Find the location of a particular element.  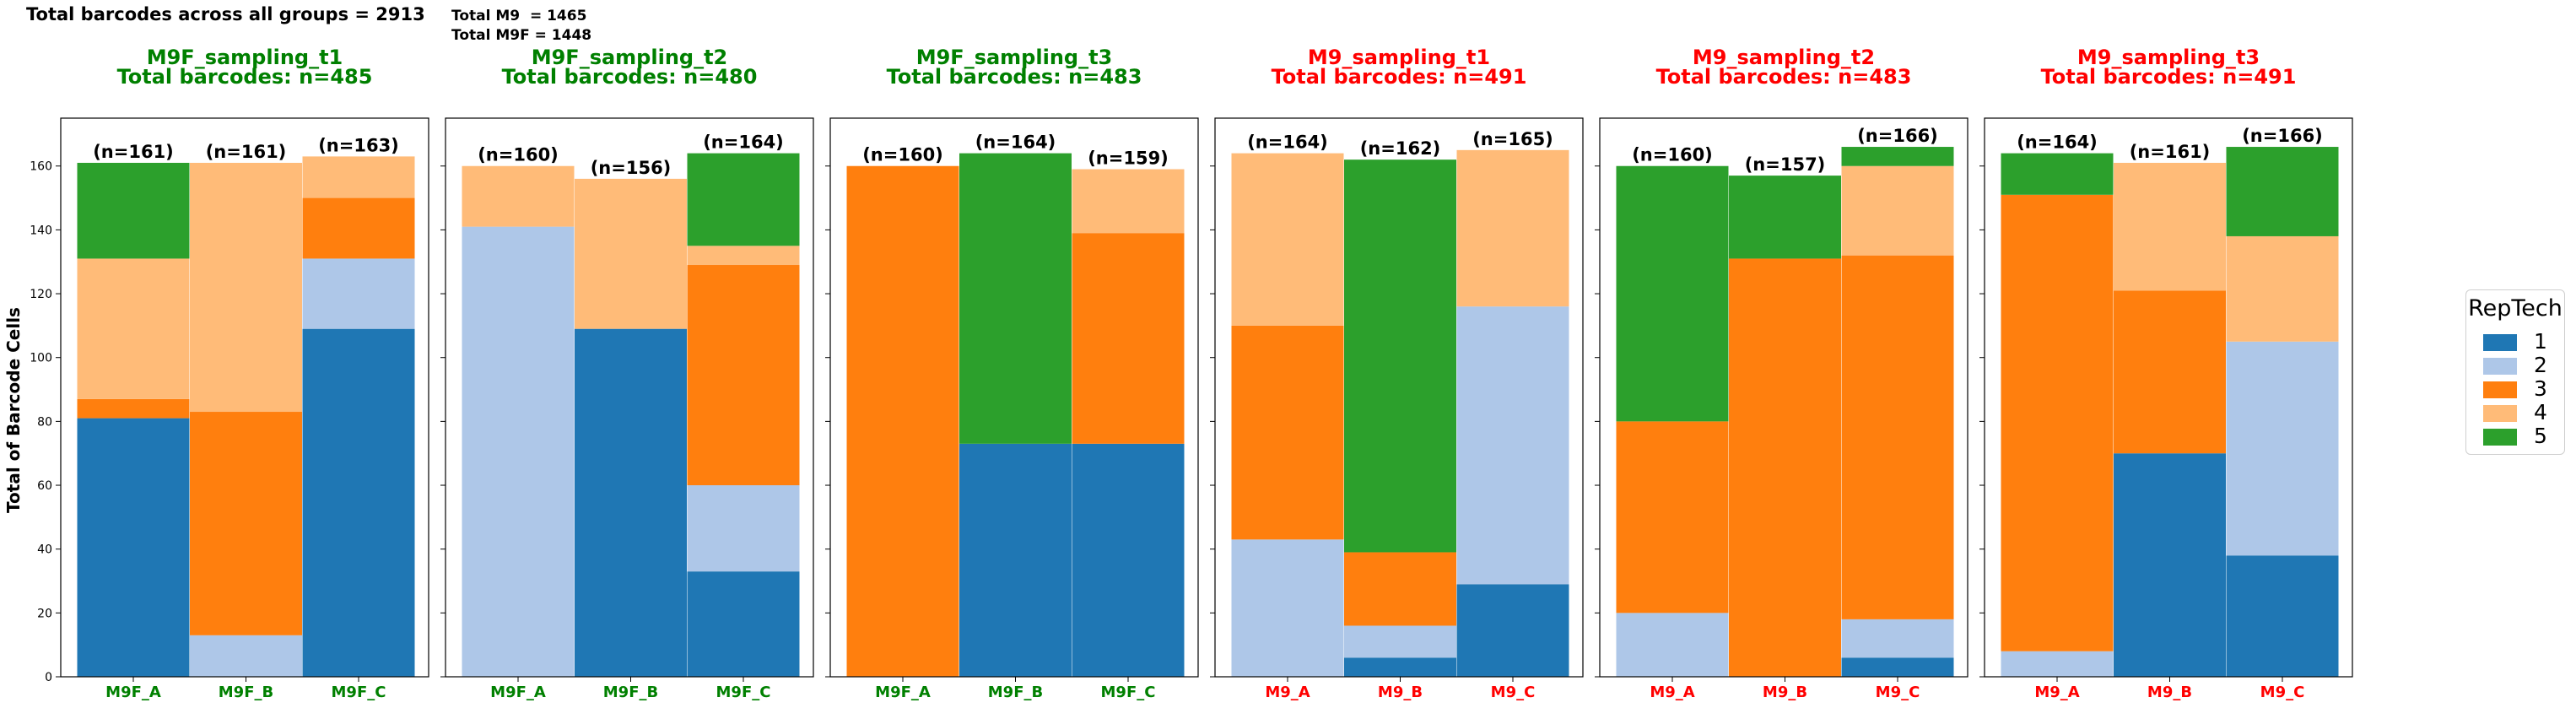

panel-title: M9_sampling_t1 is located at coordinates (1399, 58).